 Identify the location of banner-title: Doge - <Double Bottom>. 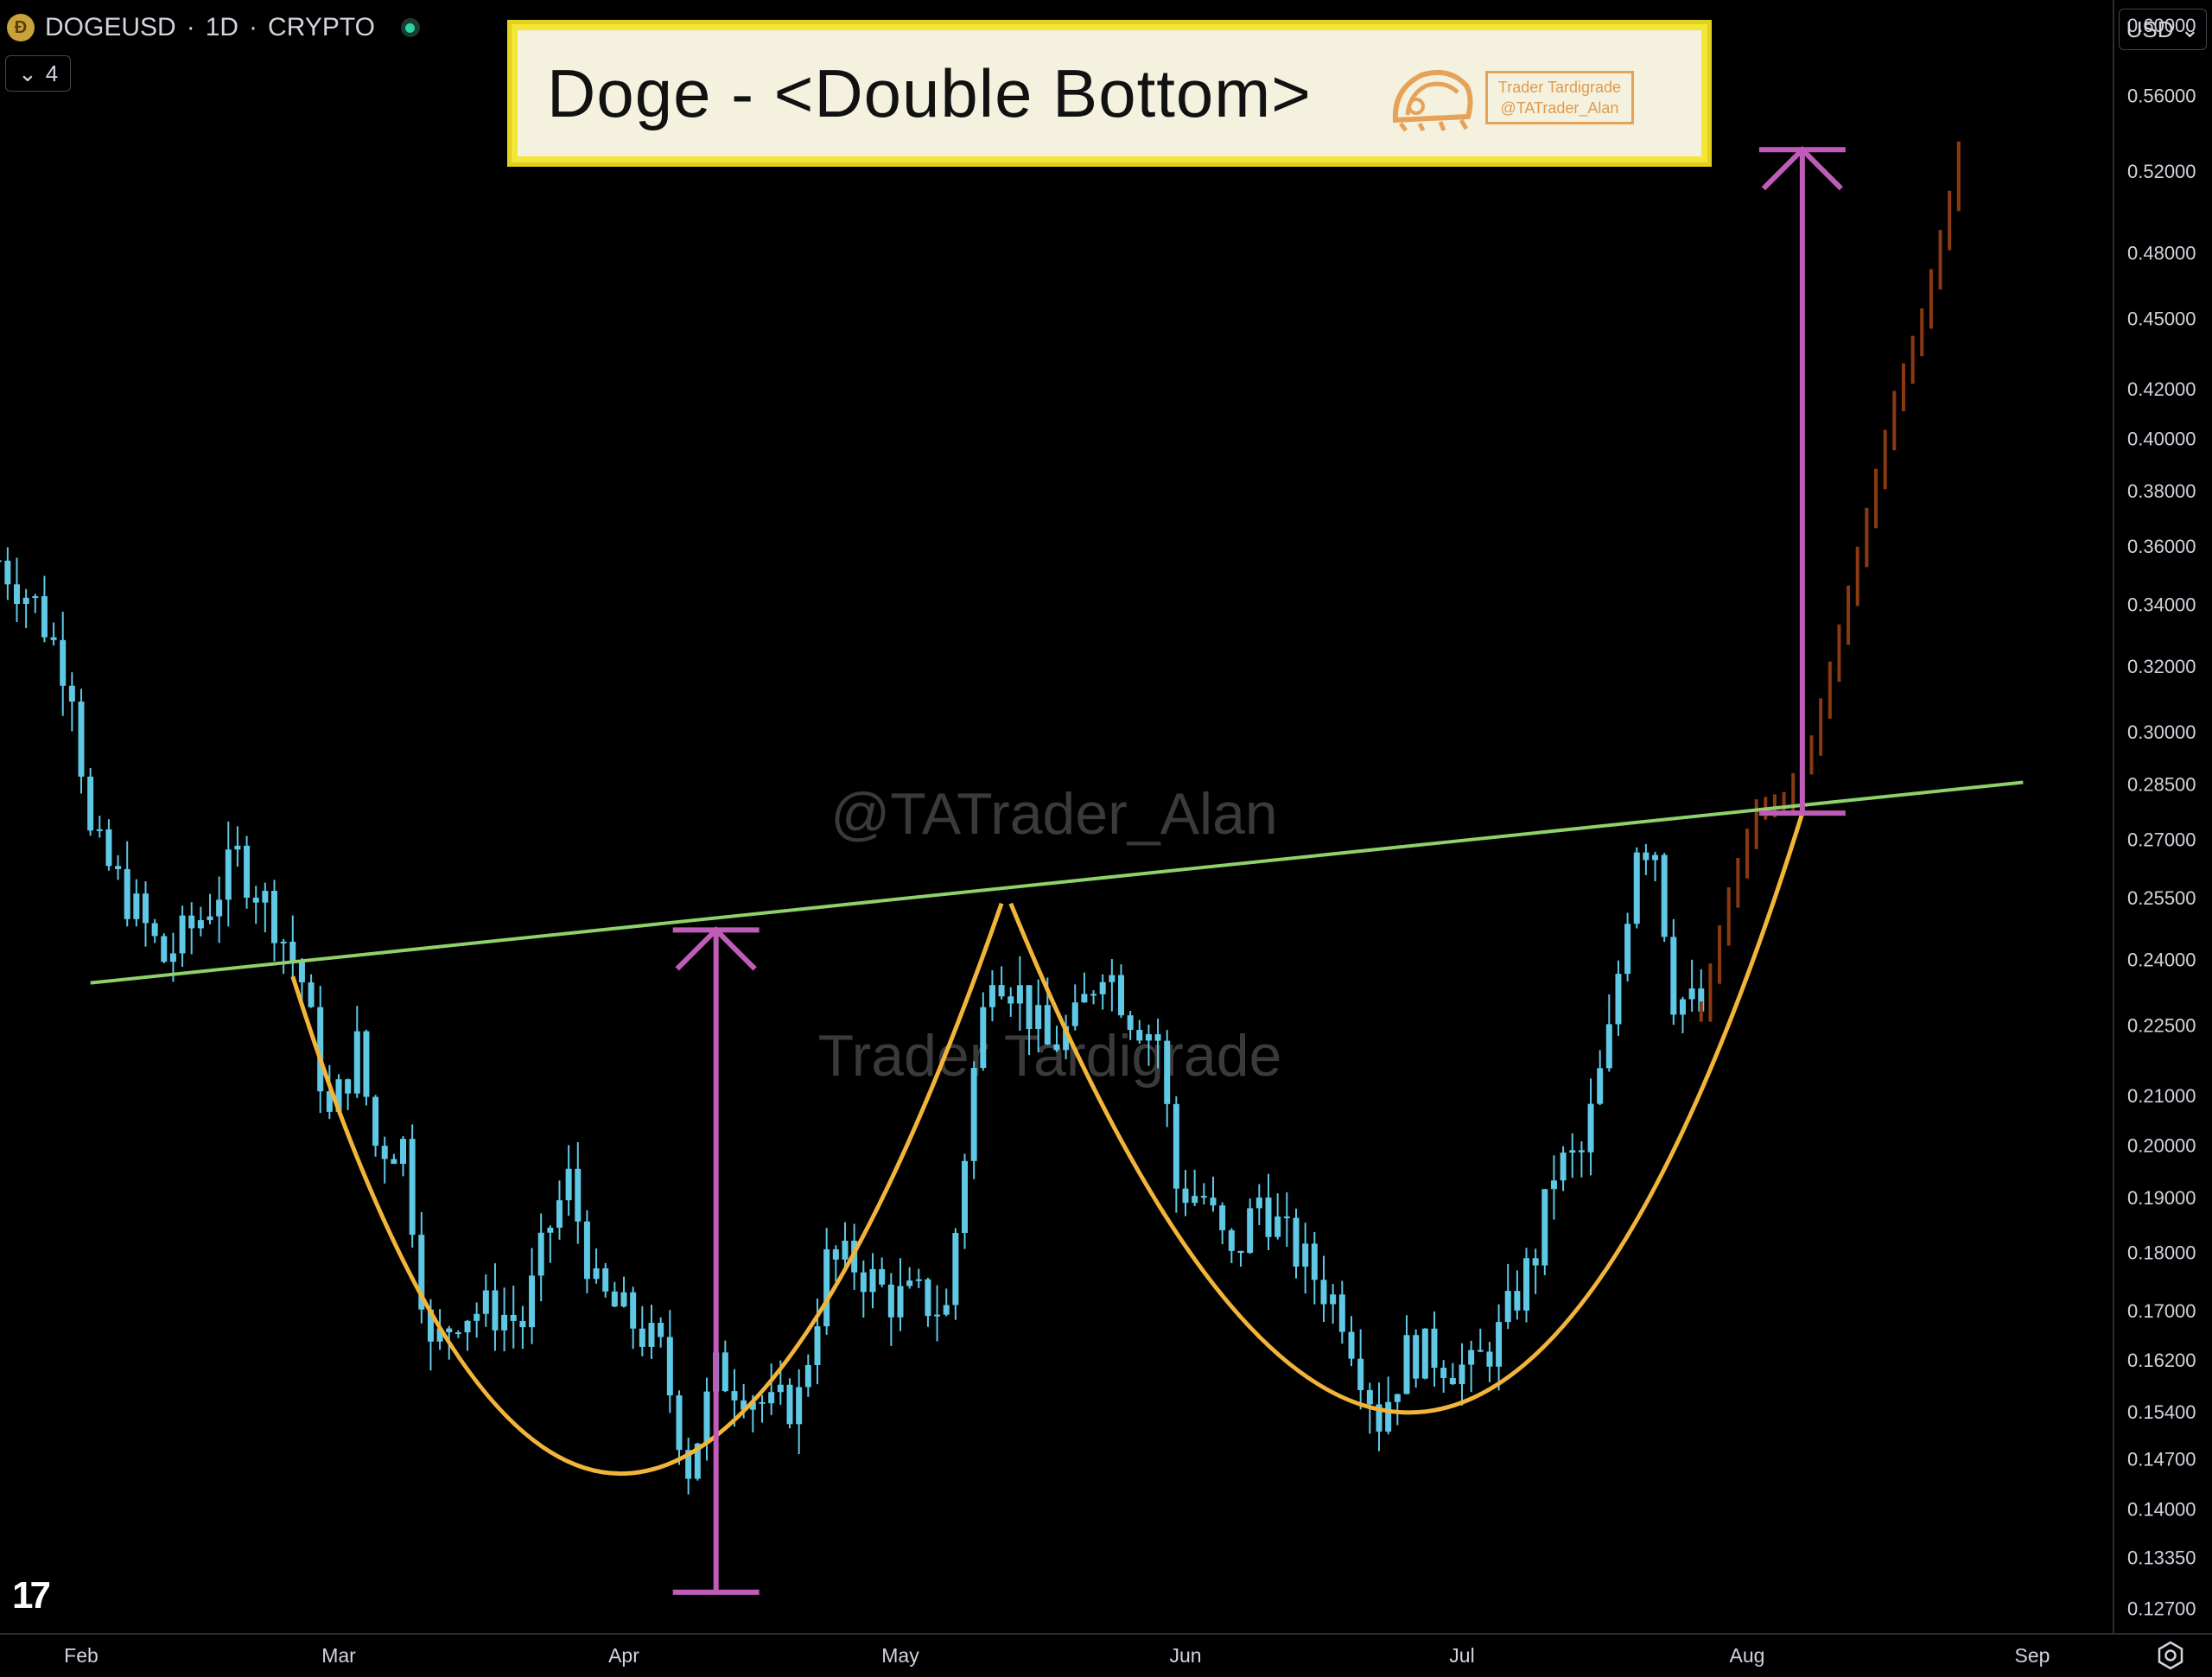
(929, 92).